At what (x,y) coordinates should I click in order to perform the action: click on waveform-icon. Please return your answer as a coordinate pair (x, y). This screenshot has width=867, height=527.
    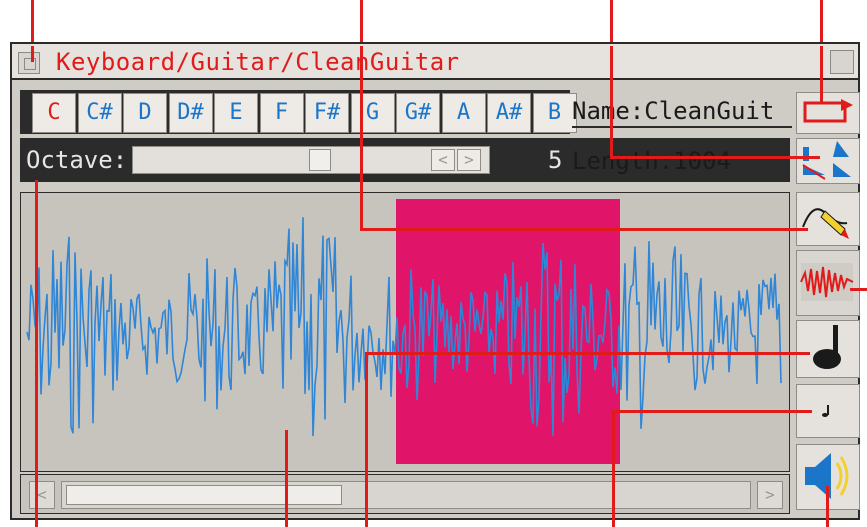
    Looking at the image, I should click on (827, 282).